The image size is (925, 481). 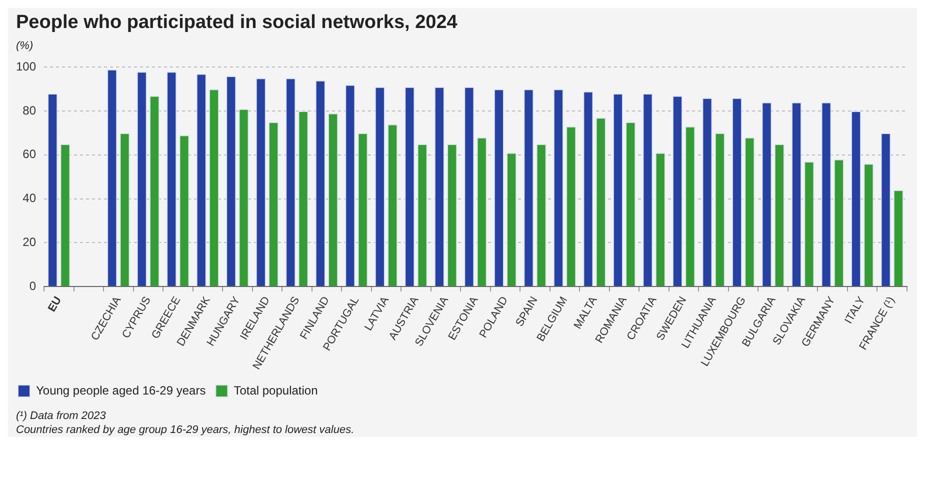 I want to click on y-tick-label: 60, so click(x=29, y=154).